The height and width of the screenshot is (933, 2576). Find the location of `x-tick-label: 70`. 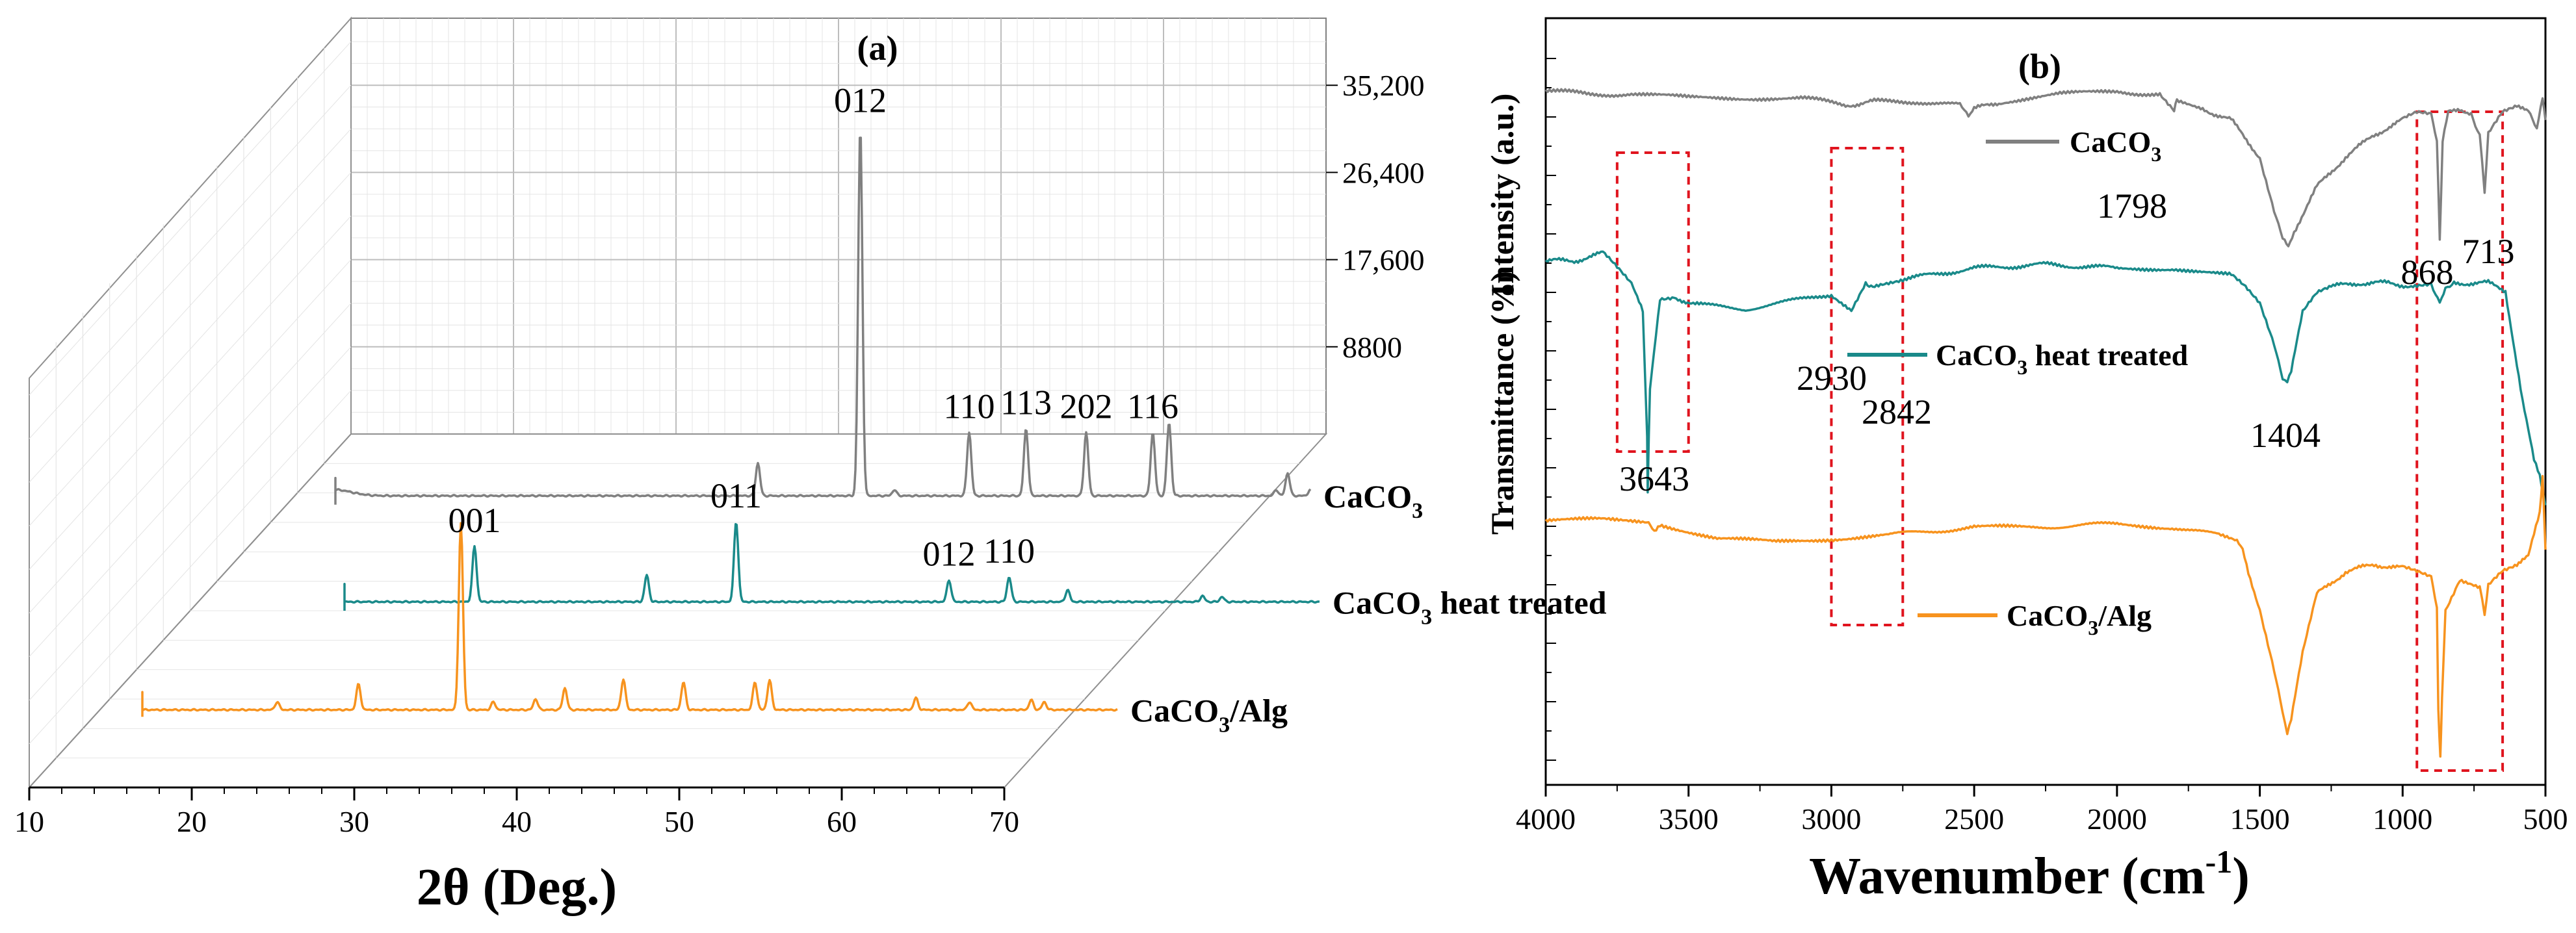

x-tick-label: 70 is located at coordinates (1004, 821).